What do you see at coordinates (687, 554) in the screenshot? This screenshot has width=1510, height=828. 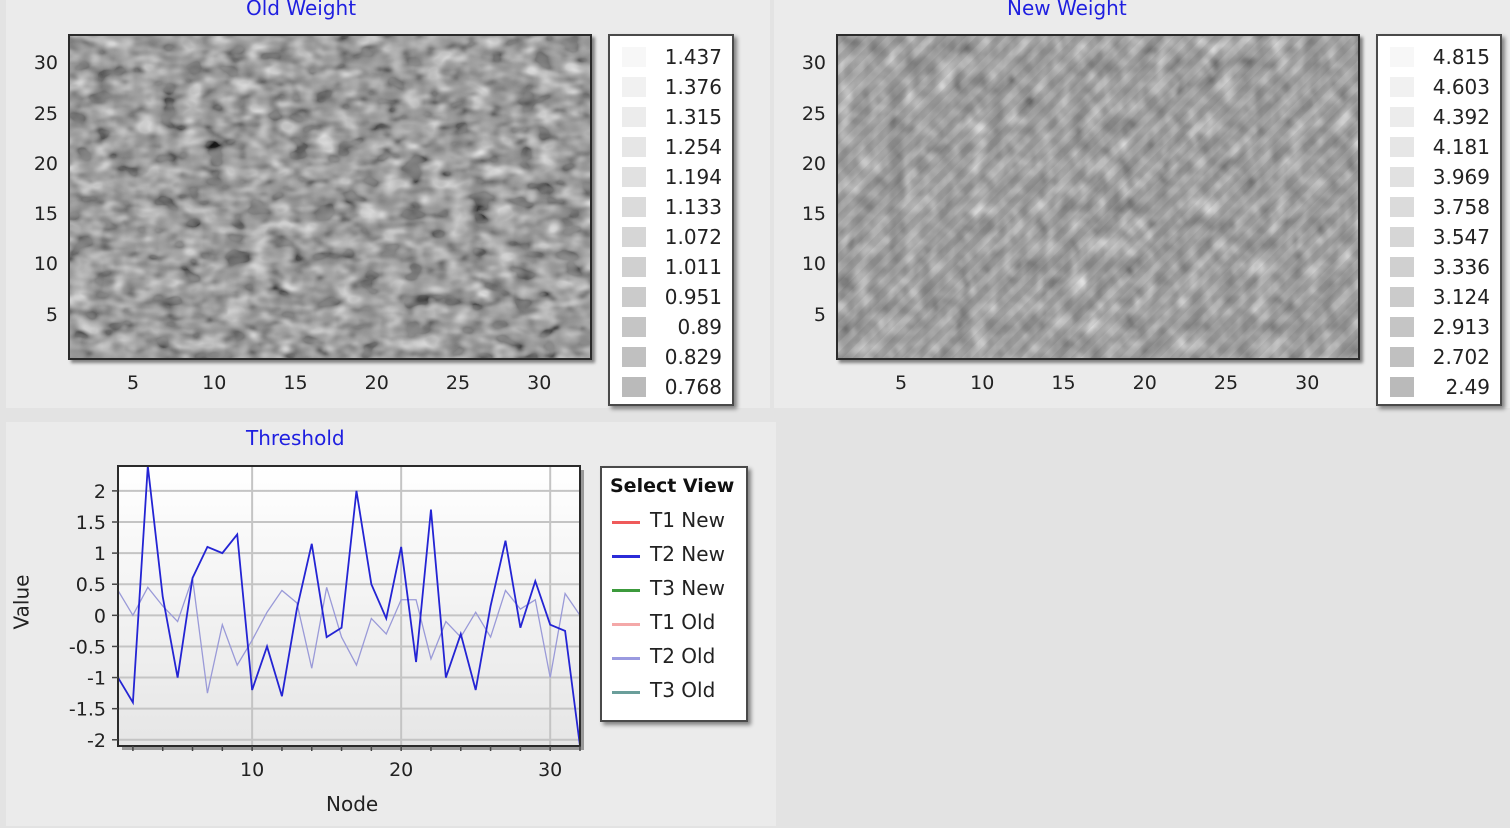 I see `legend-item-t2-new: T2 New` at bounding box center [687, 554].